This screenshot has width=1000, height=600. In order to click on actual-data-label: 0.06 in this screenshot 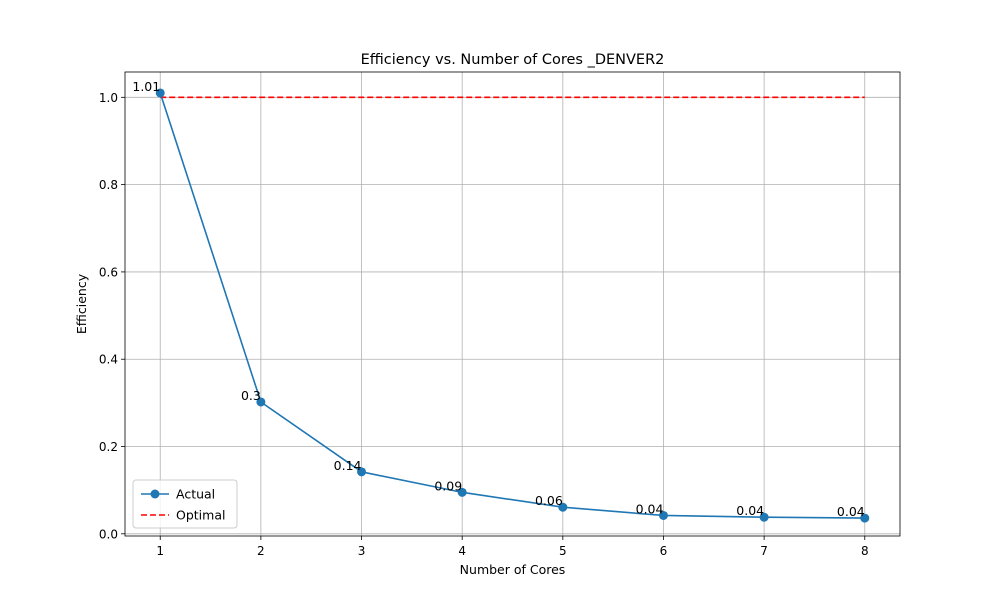, I will do `click(549, 500)`.